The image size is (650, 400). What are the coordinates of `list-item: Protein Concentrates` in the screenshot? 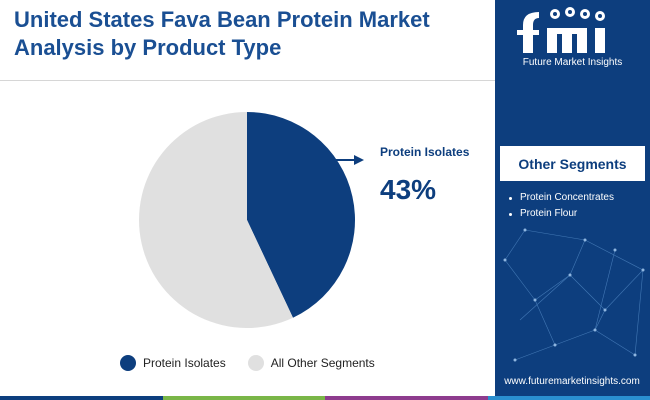 It's located at (560, 198).